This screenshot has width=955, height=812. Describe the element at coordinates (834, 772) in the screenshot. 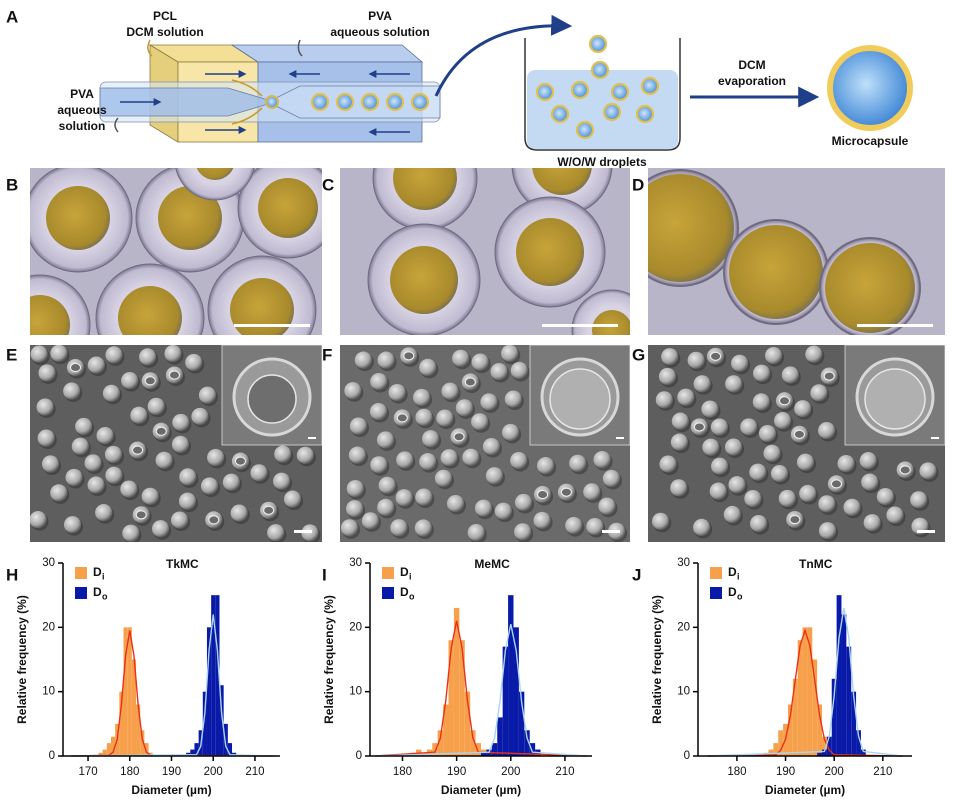

I see `x-tick-label: 200` at that location.